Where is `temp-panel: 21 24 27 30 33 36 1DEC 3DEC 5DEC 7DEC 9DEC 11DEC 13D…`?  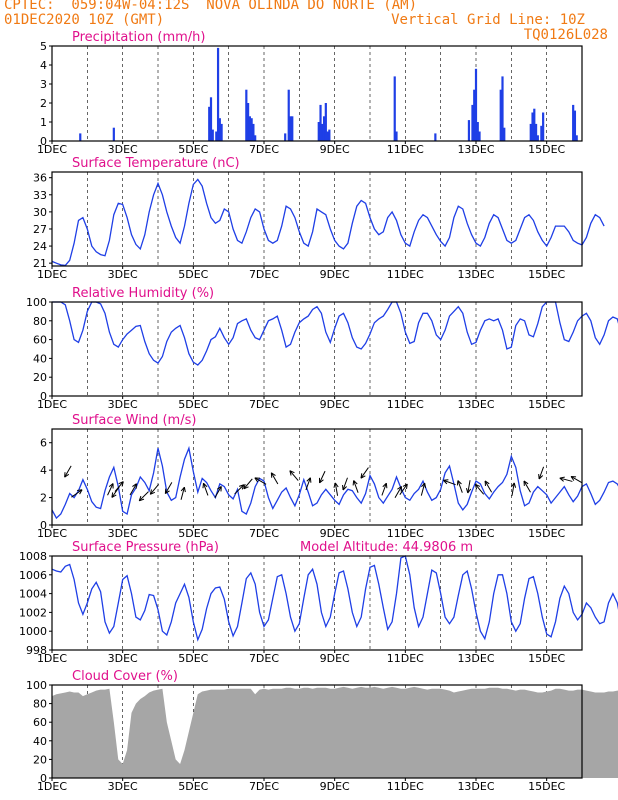
temp-panel: 21 24 27 30 33 36 1DEC 3DEC 5DEC 7DEC 9DEC 11DEC 13D… is located at coordinates (319, 218).